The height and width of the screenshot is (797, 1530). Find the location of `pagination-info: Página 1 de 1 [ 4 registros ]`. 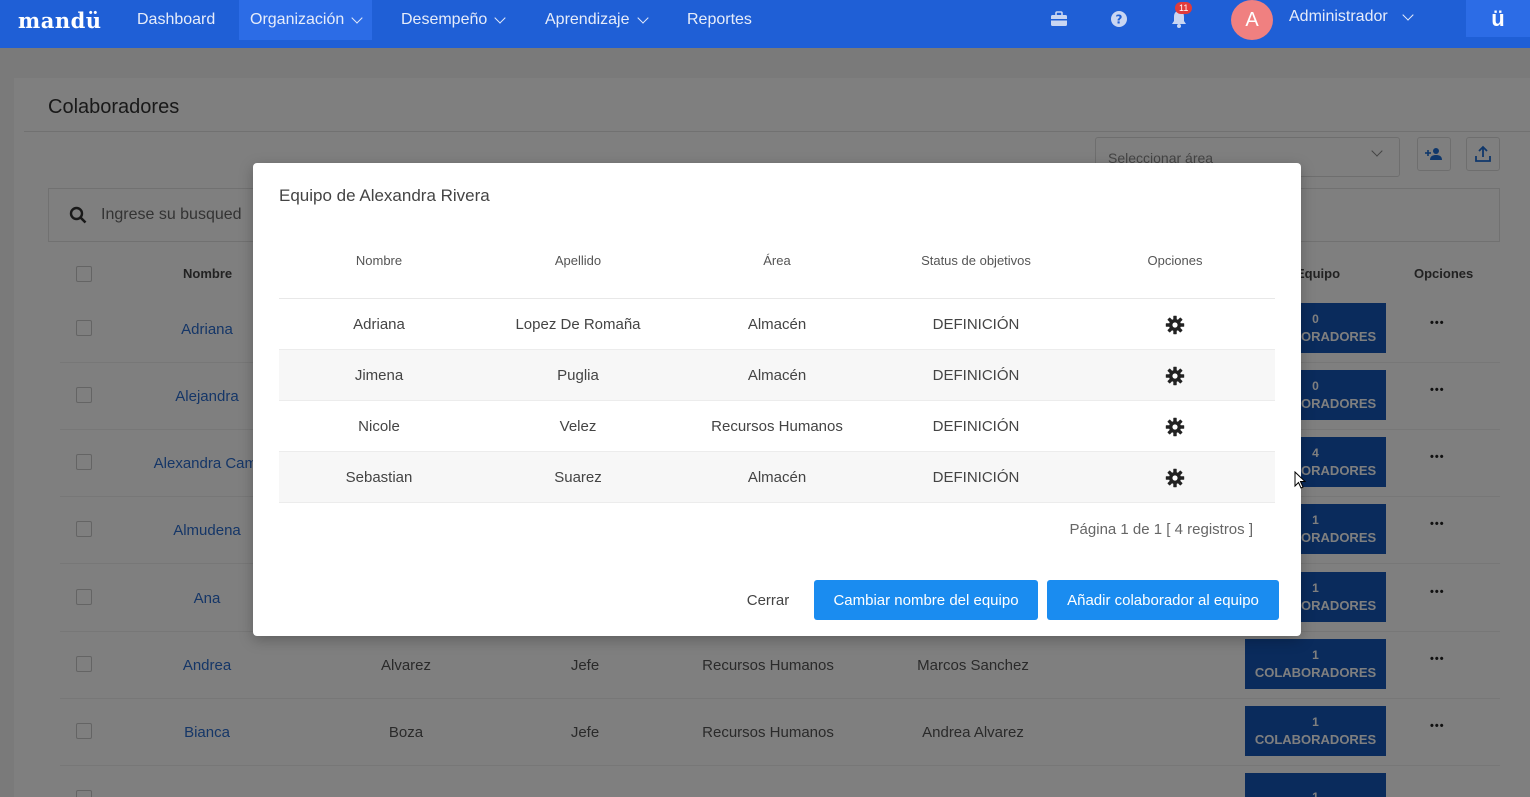

pagination-info: Página 1 de 1 [ 4 registros ] is located at coordinates (1161, 529).